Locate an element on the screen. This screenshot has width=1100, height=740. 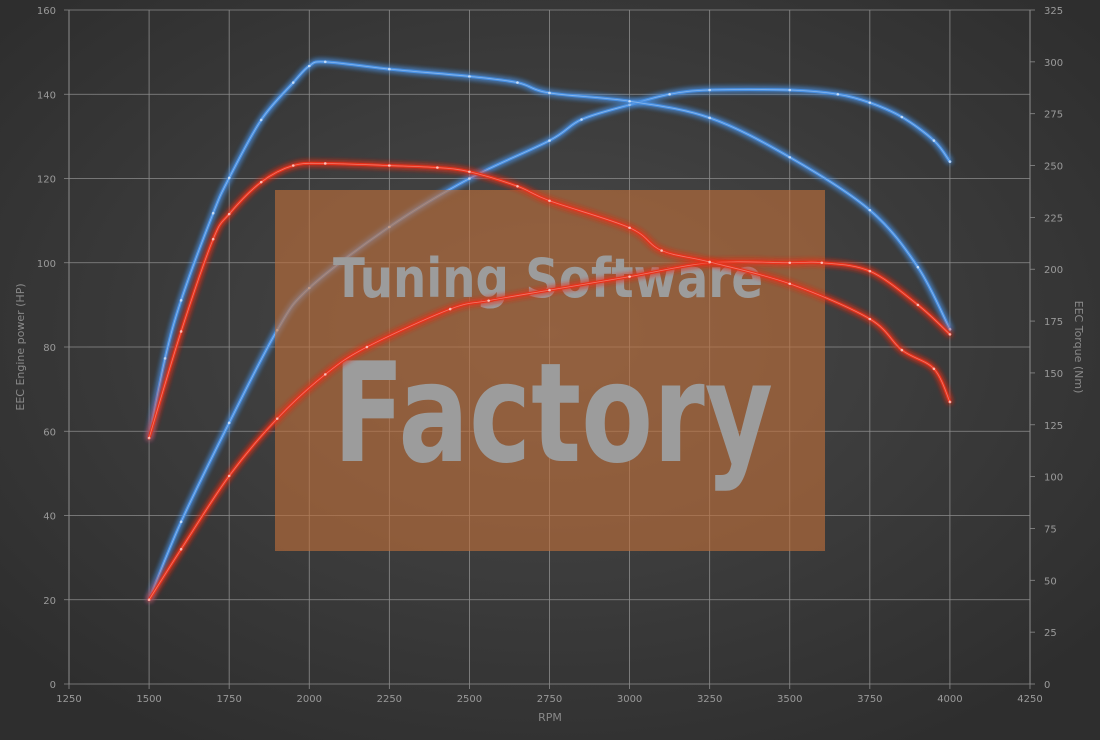
x-tick-label: 2750 is located at coordinates (549, 699).